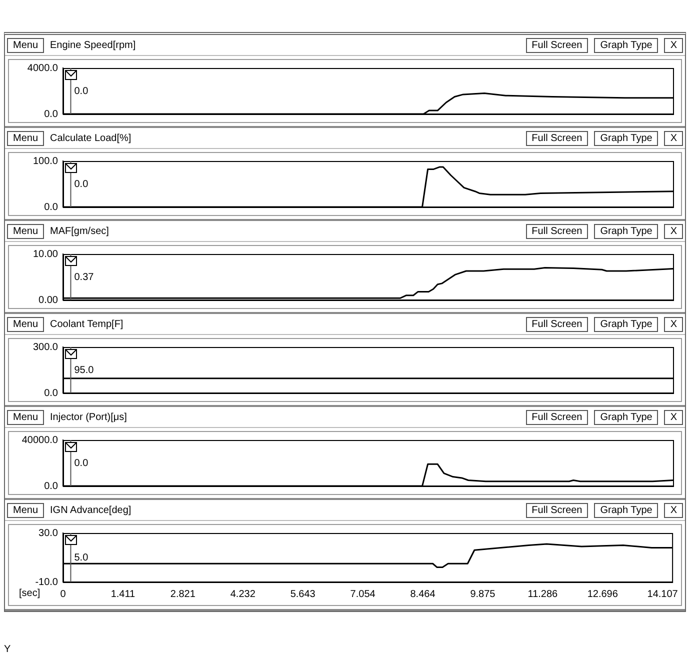 The image size is (690, 660). I want to click on y-tick-label: 0.00, so click(48, 300).